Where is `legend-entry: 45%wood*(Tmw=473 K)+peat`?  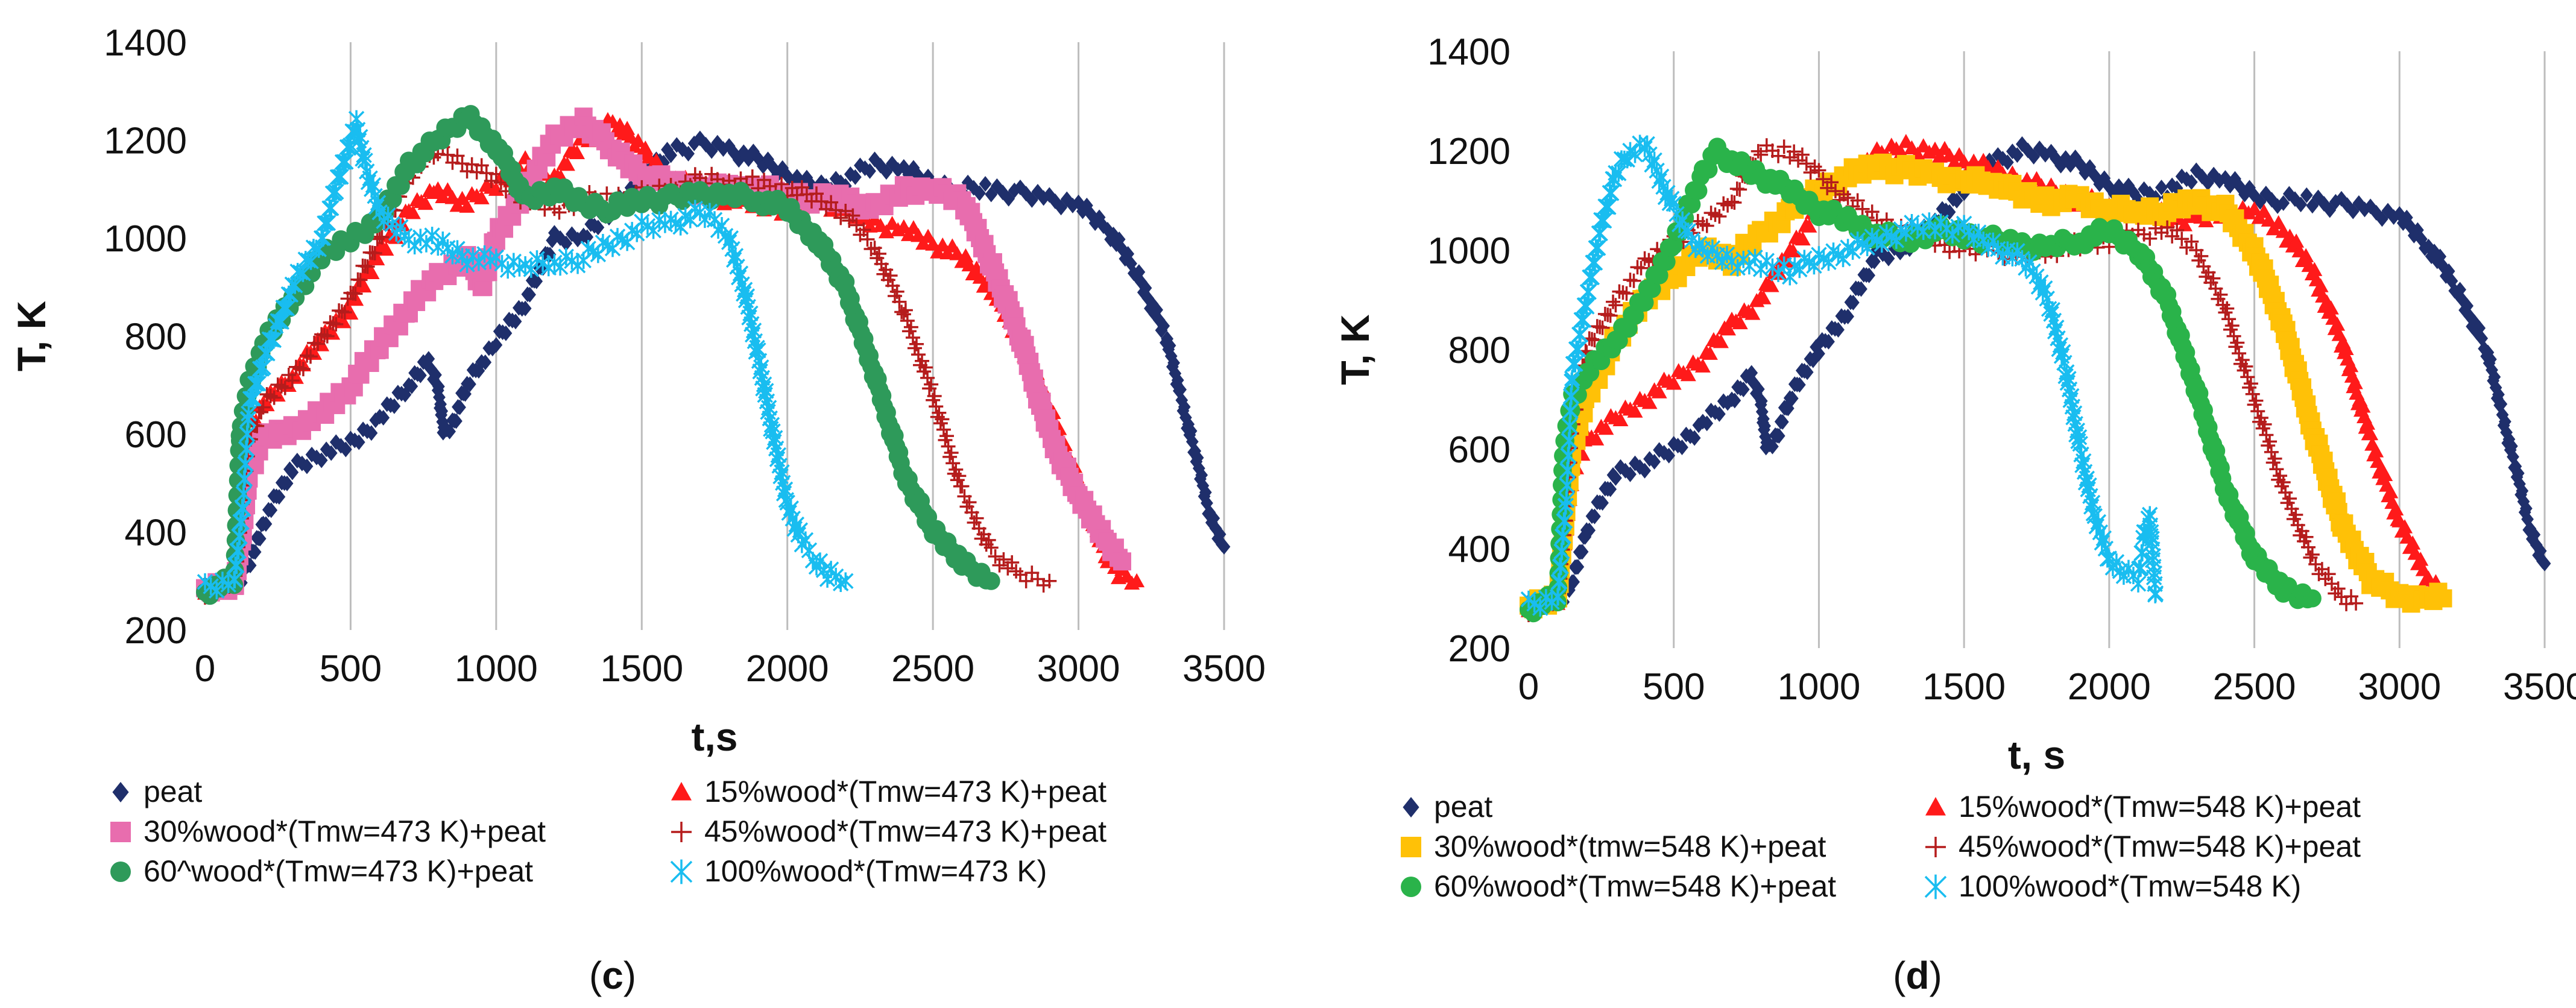 legend-entry: 45%wood*(Tmw=473 K)+peat is located at coordinates (888, 831).